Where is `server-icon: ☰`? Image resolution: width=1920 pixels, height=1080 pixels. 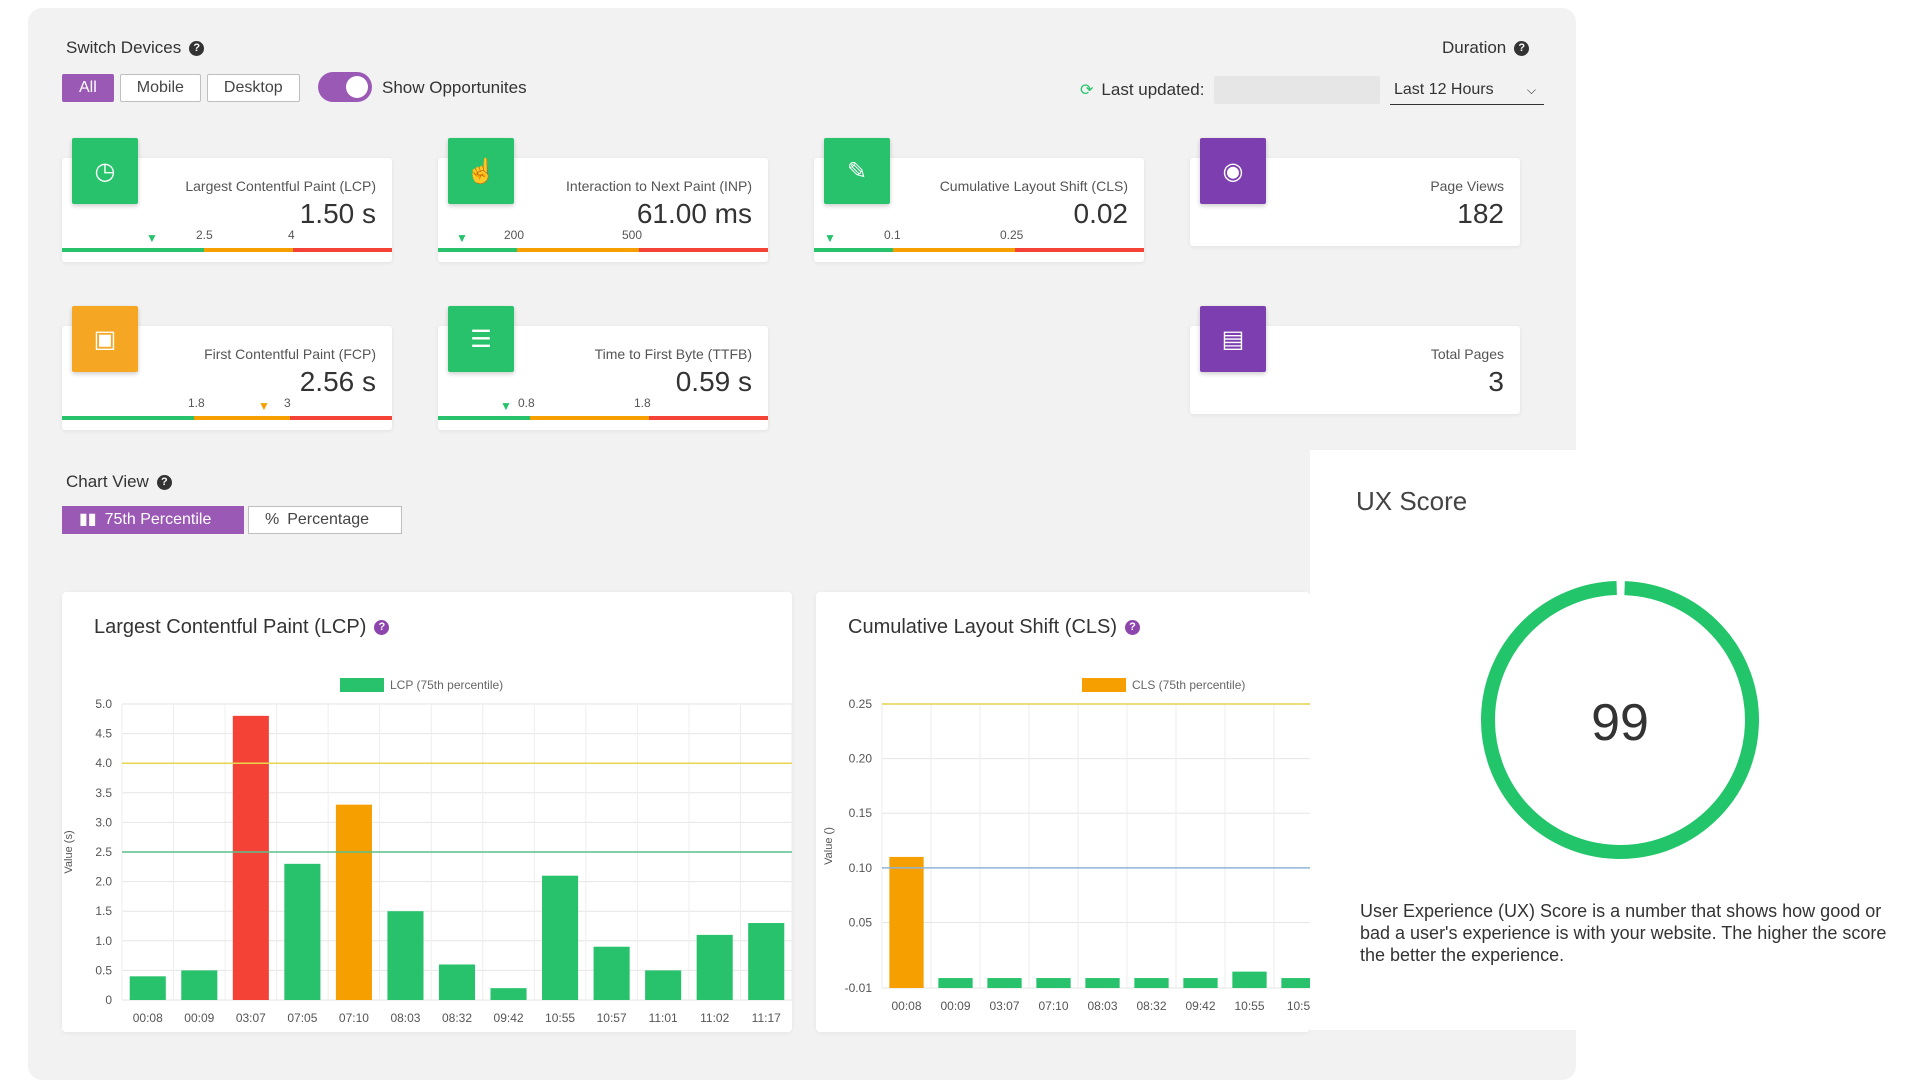 server-icon: ☰ is located at coordinates (481, 339).